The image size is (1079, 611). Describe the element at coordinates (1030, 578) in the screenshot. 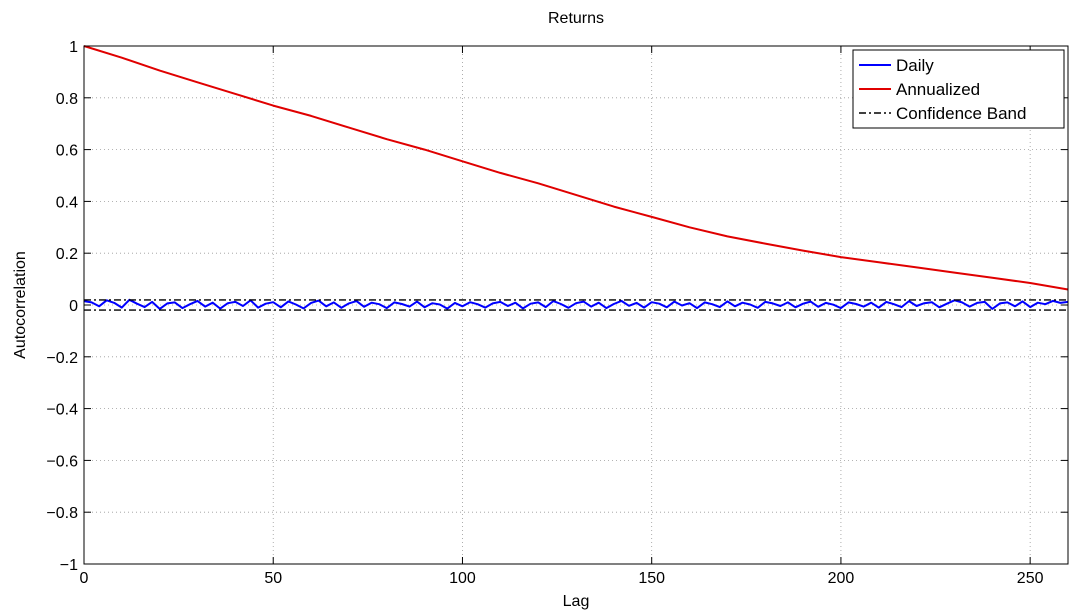

I see `x-tick-label: 250` at that location.